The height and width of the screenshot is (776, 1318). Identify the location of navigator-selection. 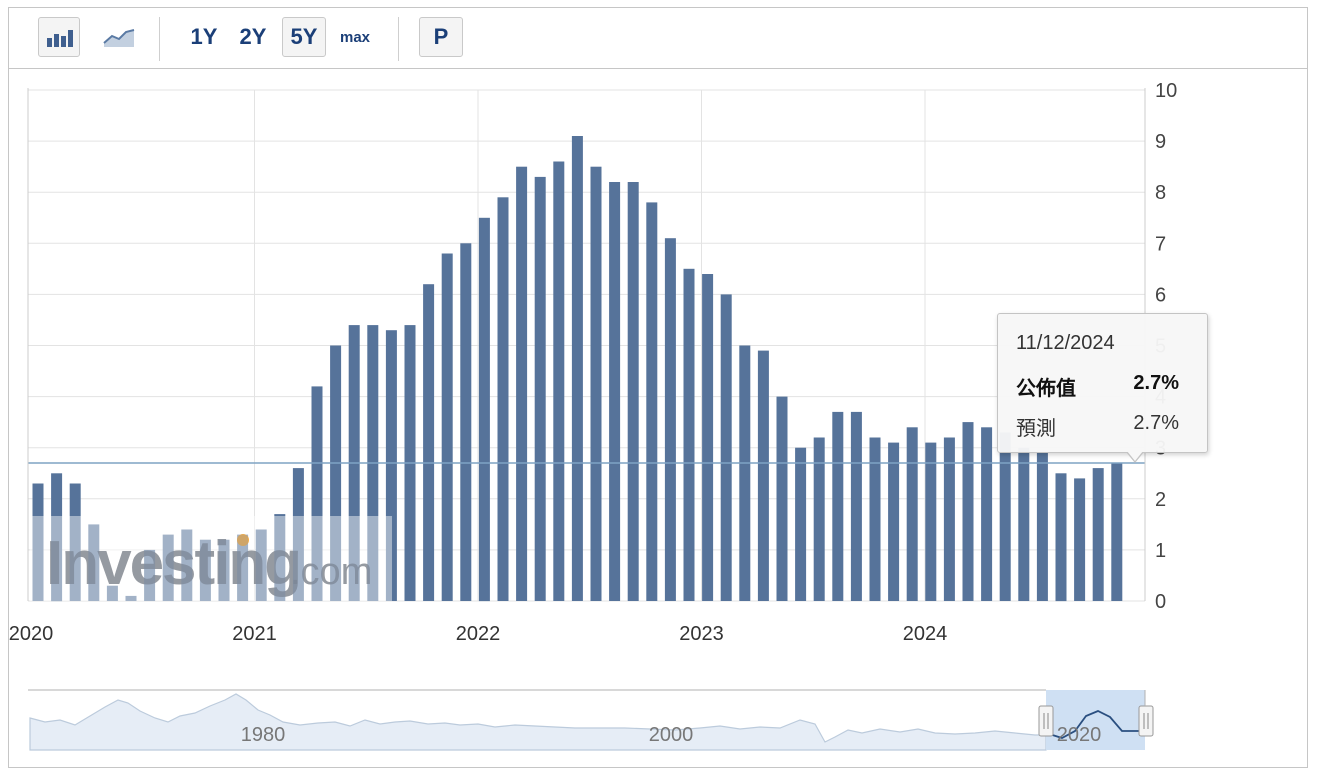
(1095, 720).